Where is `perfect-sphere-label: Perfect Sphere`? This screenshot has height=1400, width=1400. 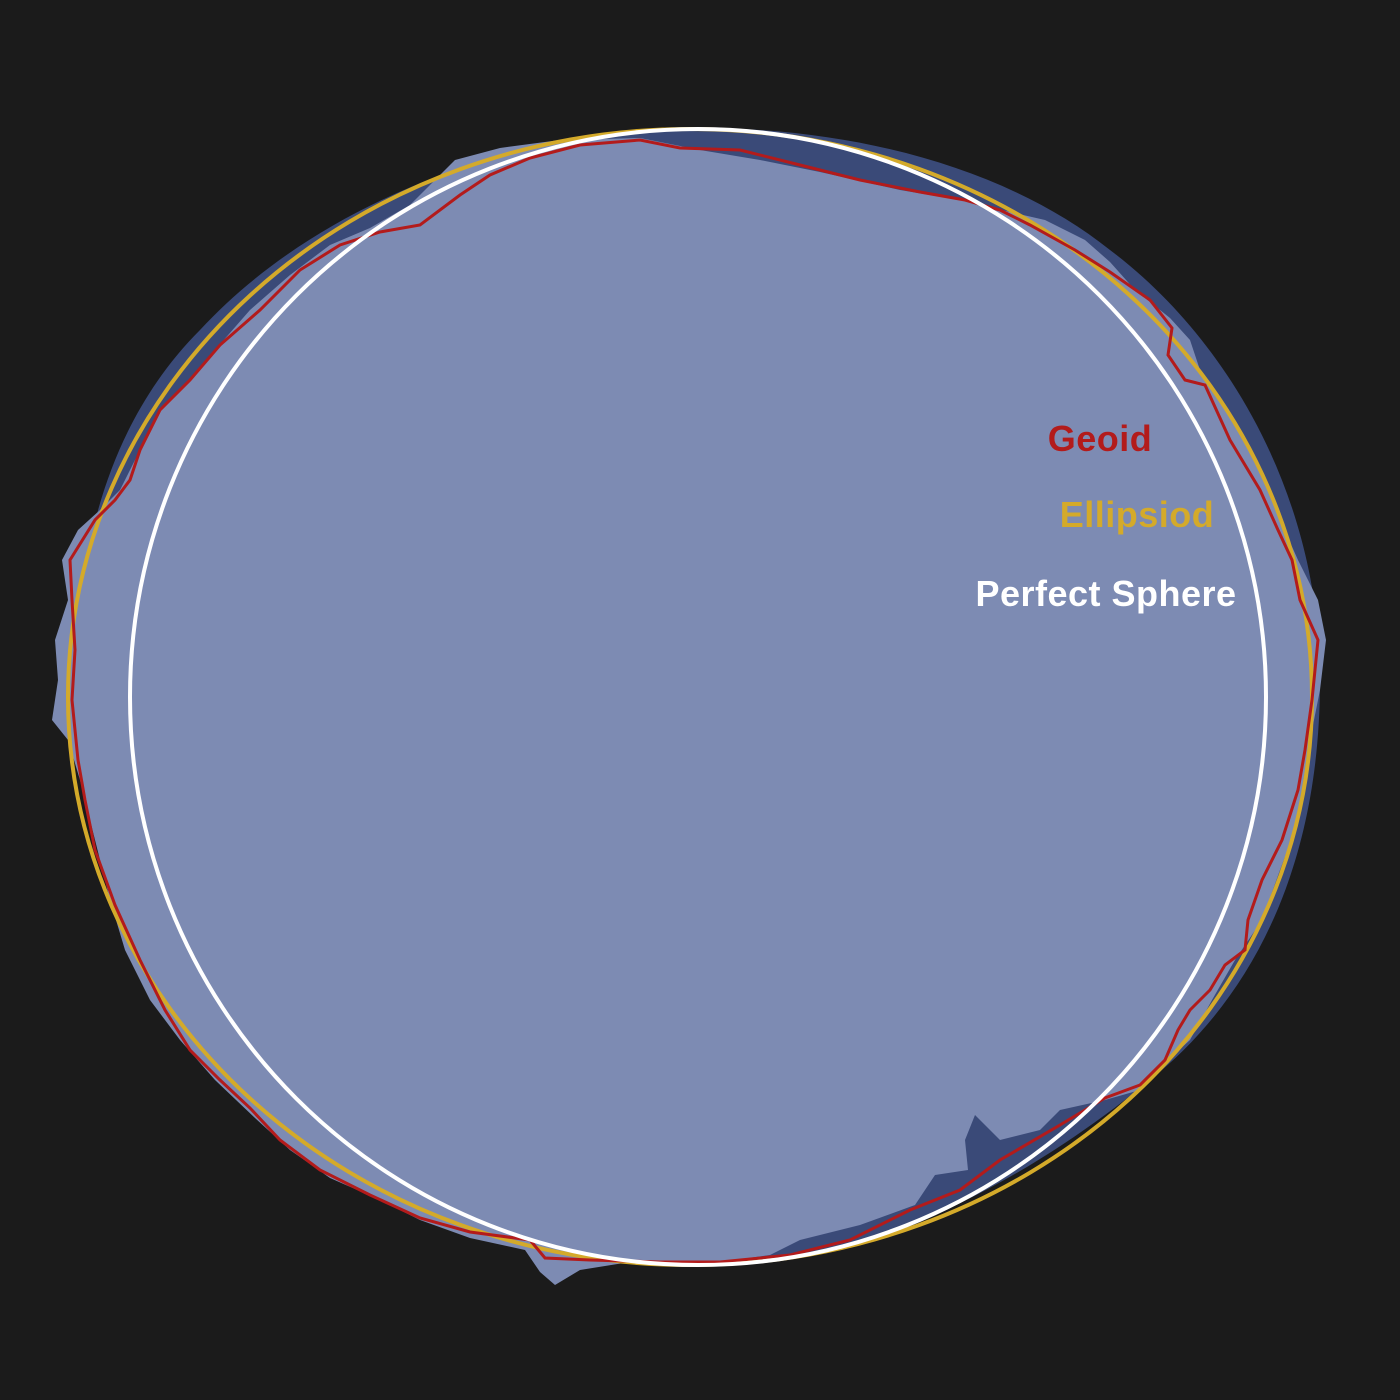
perfect-sphere-label: Perfect Sphere is located at coordinates (1105, 593).